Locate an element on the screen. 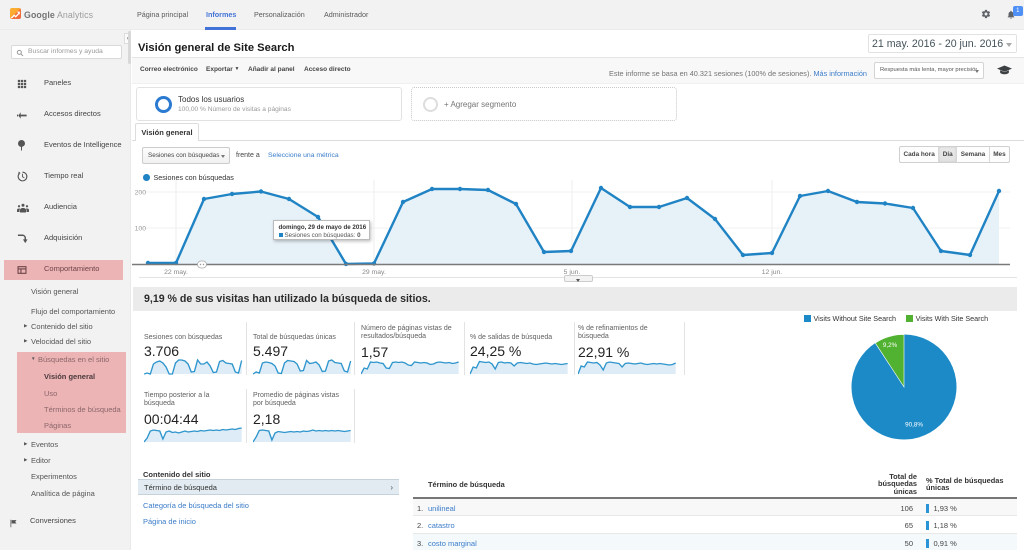  svg-text: 200 is located at coordinates (141, 192).